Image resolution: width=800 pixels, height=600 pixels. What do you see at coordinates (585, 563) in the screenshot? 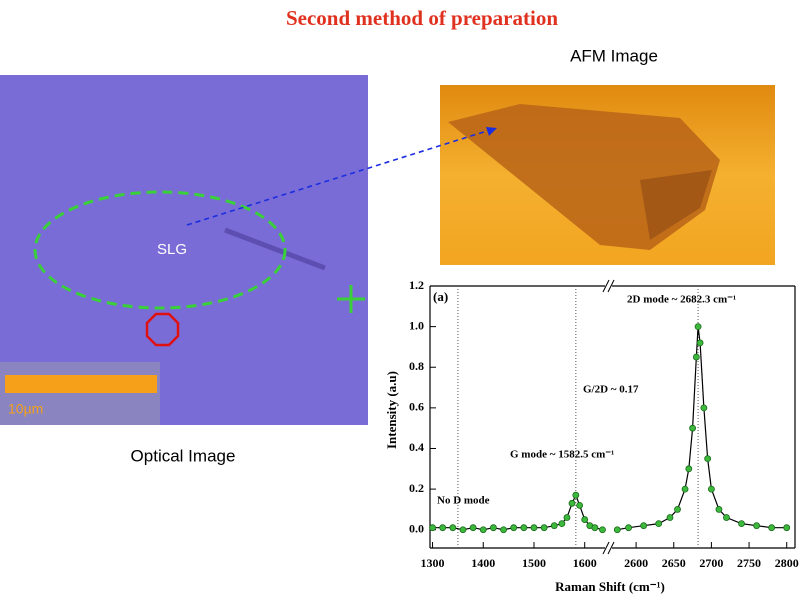
I see `x-tick-label: 1600` at bounding box center [585, 563].